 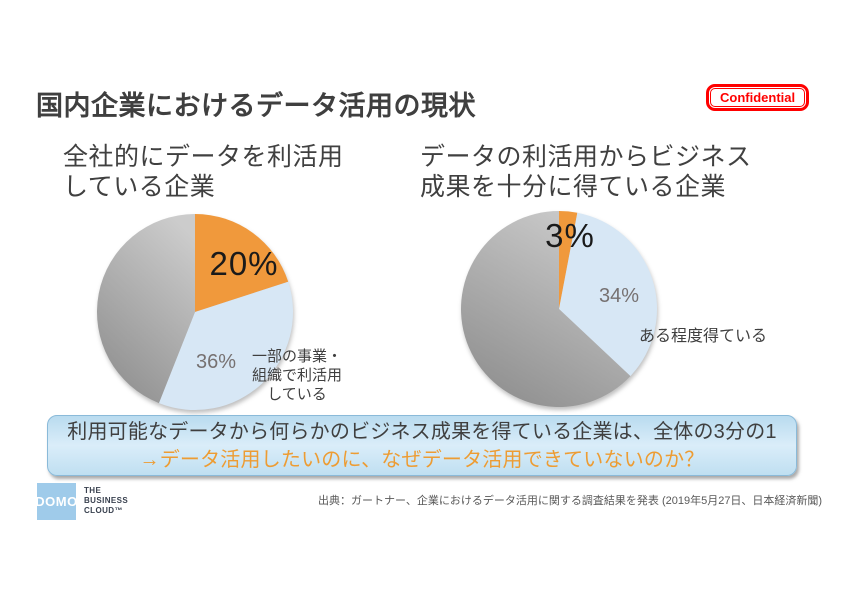 I want to click on page-title: 国内企業におけるデータ活用の現状, so click(x=256, y=106).